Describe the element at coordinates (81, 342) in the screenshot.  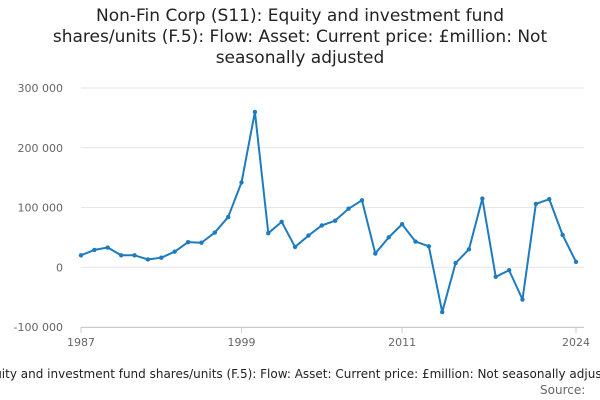
I see `x-tick-label: 1987` at that location.